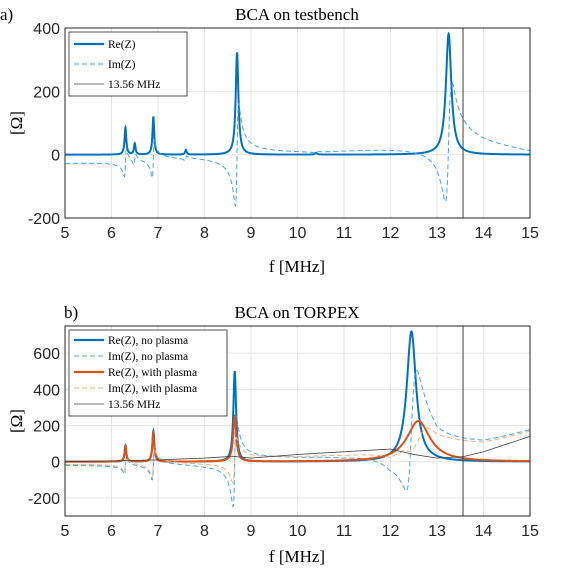  What do you see at coordinates (297, 266) in the screenshot?
I see `panel-a-xlabel: f [MHz]` at bounding box center [297, 266].